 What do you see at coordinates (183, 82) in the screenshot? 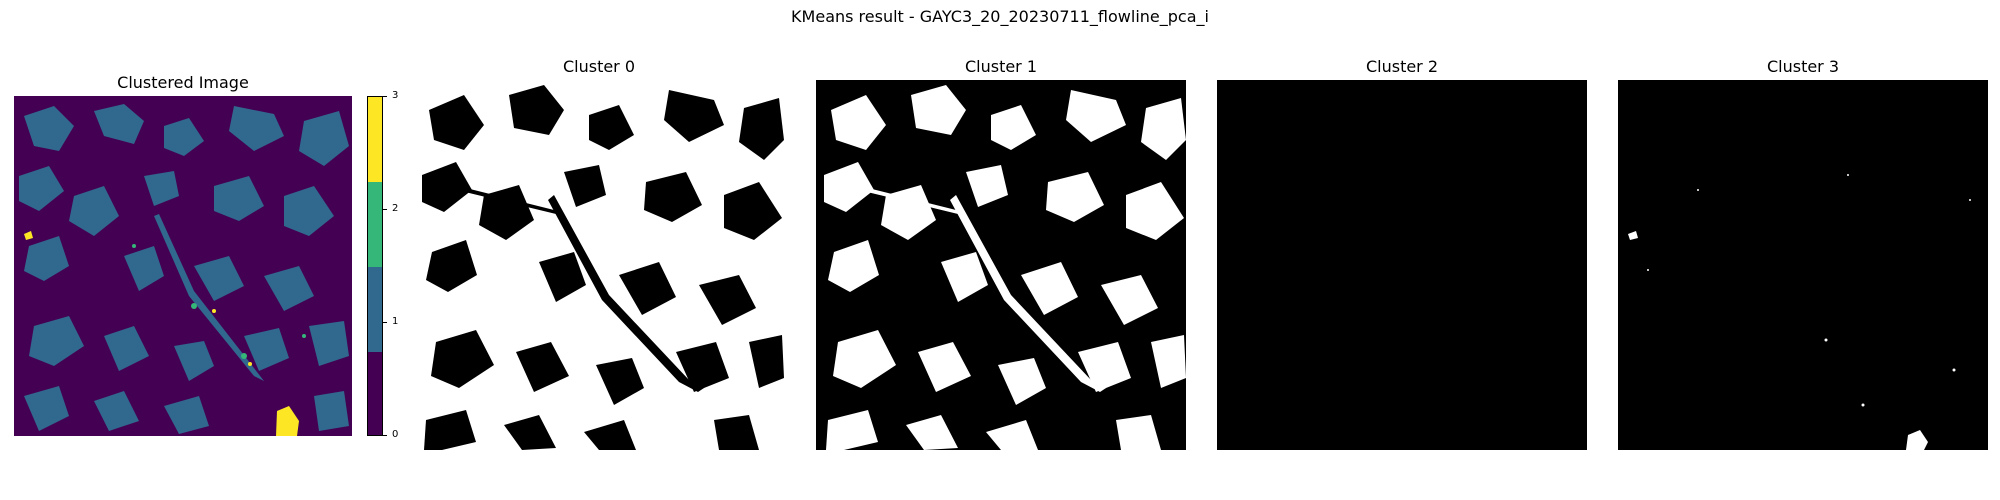
I see `panel-title-clustered: Clustered Image` at bounding box center [183, 82].